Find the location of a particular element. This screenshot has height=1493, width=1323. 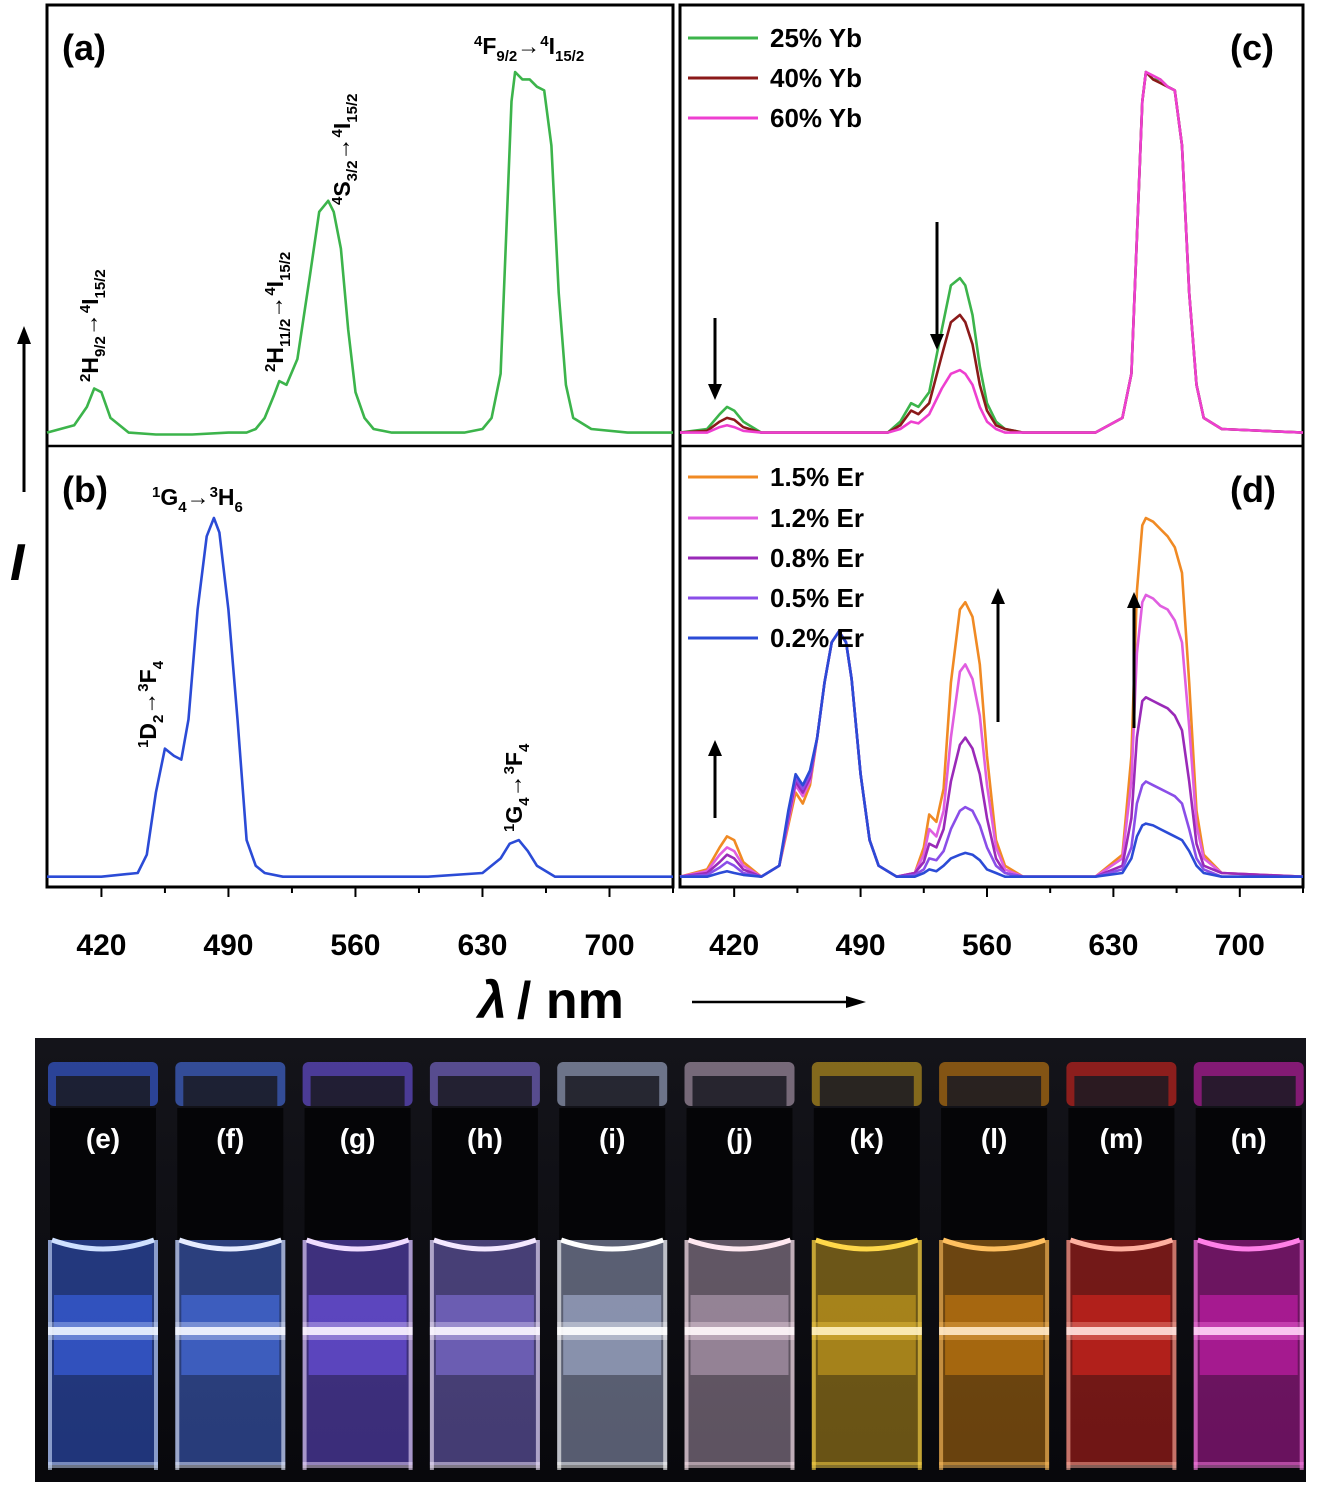

annotation-a-2: 4S3/2→4I15/2 is located at coordinates (345, 149).